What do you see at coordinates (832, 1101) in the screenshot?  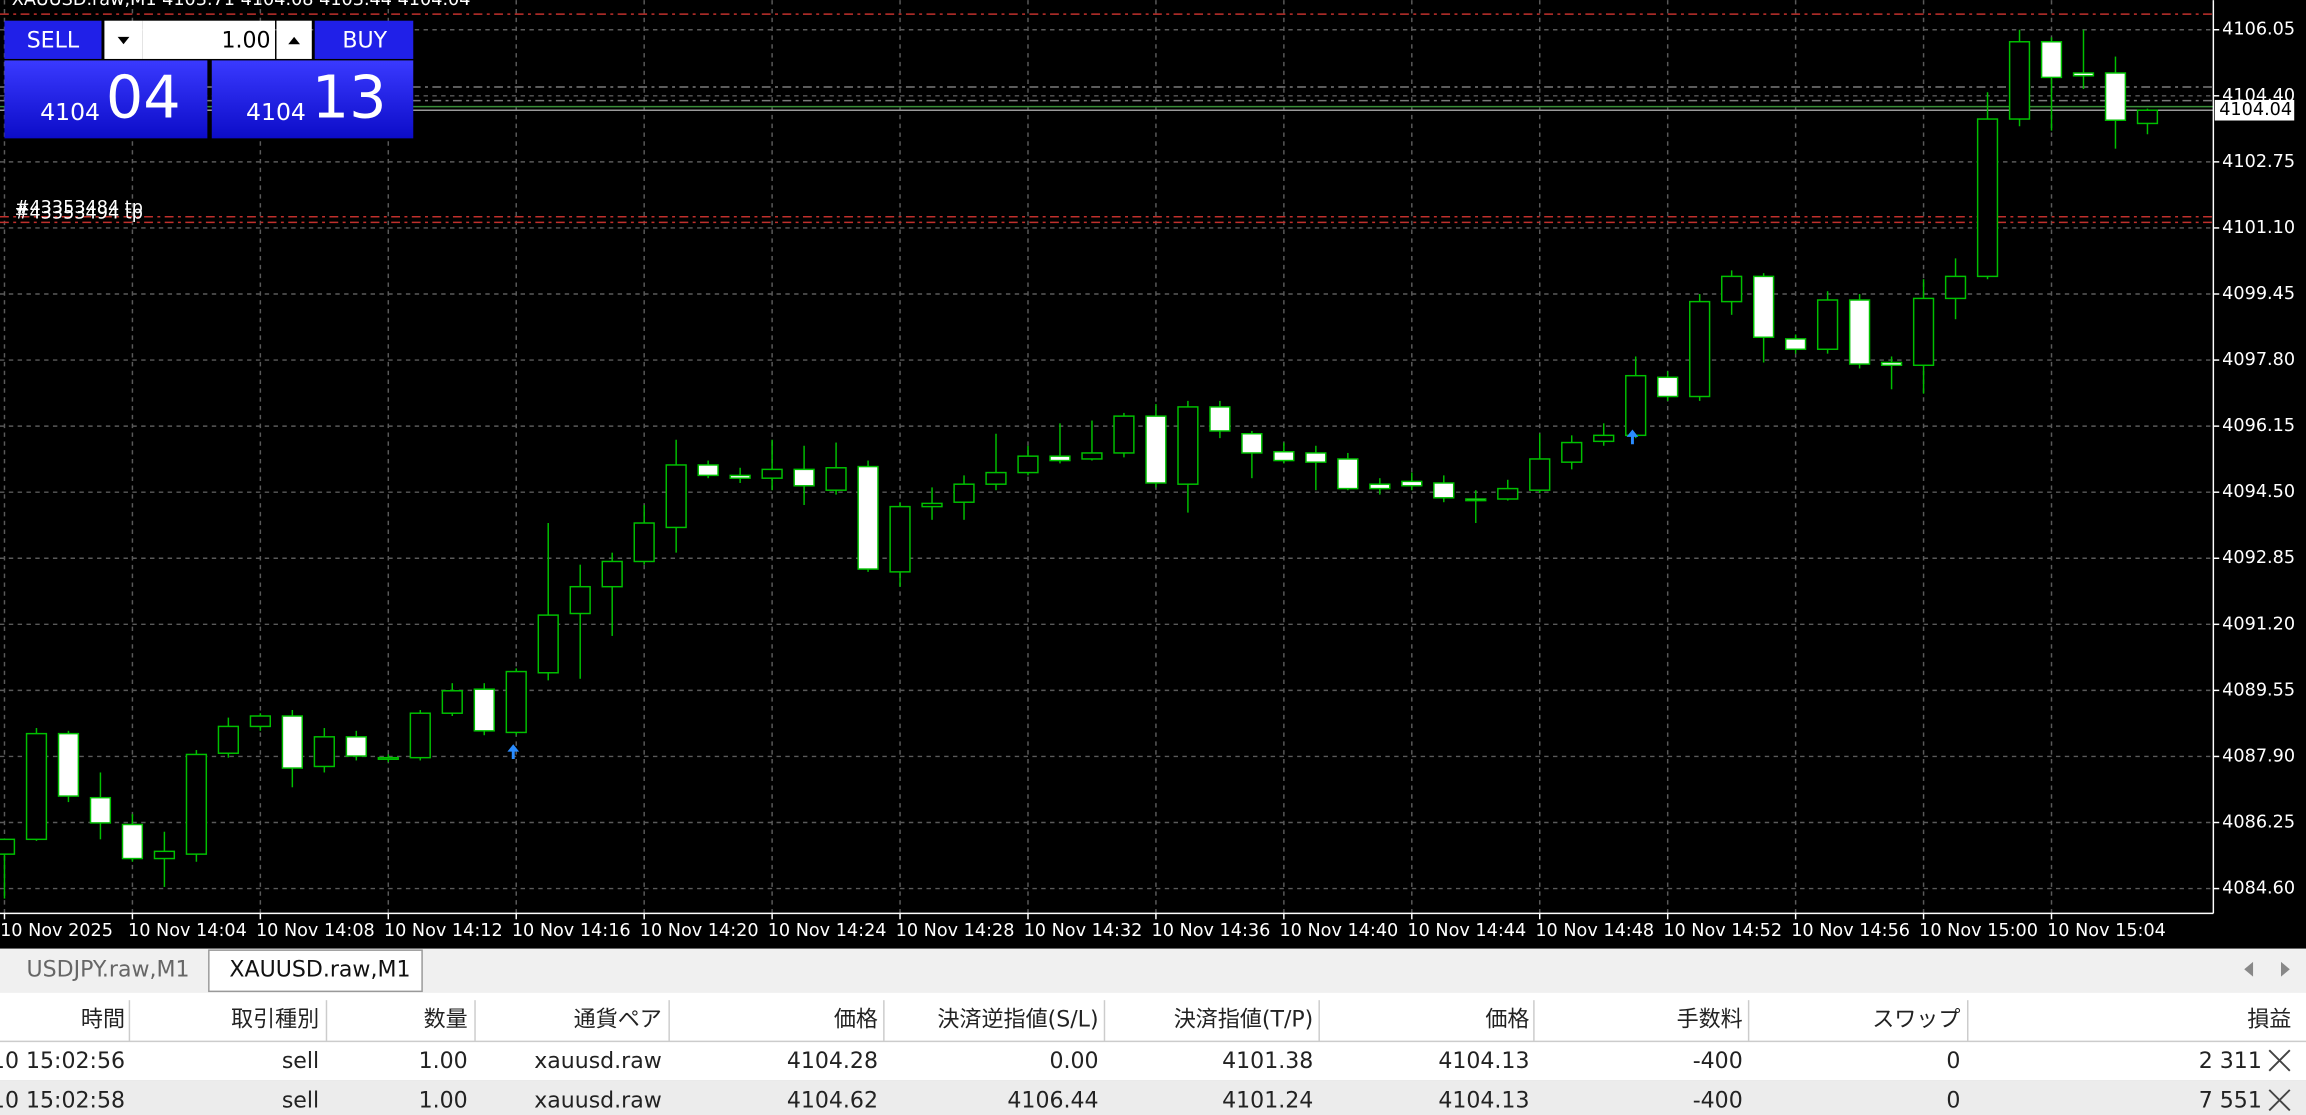 I see `table-cell: 4104.62` at bounding box center [832, 1101].